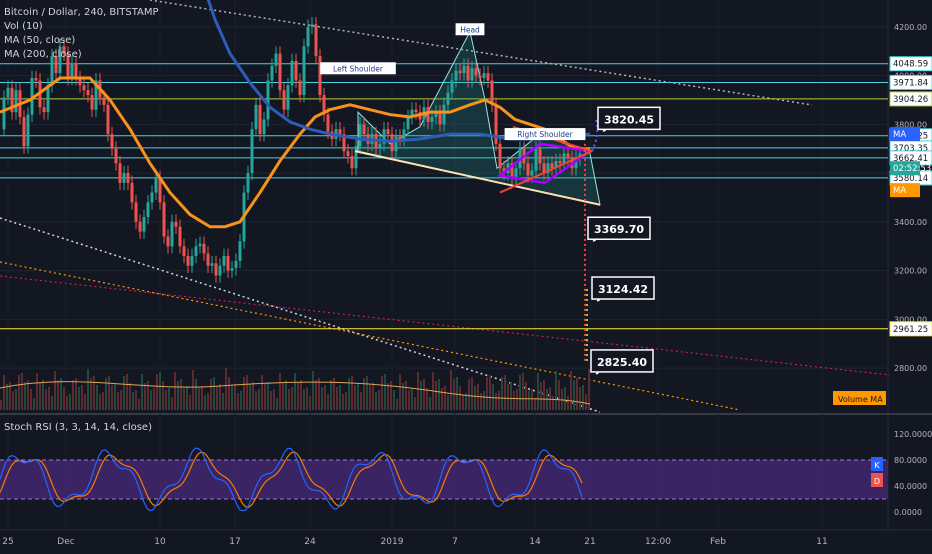 Image resolution: width=932 pixels, height=554 pixels. I want to click on x-tick-label: 24, so click(310, 542).